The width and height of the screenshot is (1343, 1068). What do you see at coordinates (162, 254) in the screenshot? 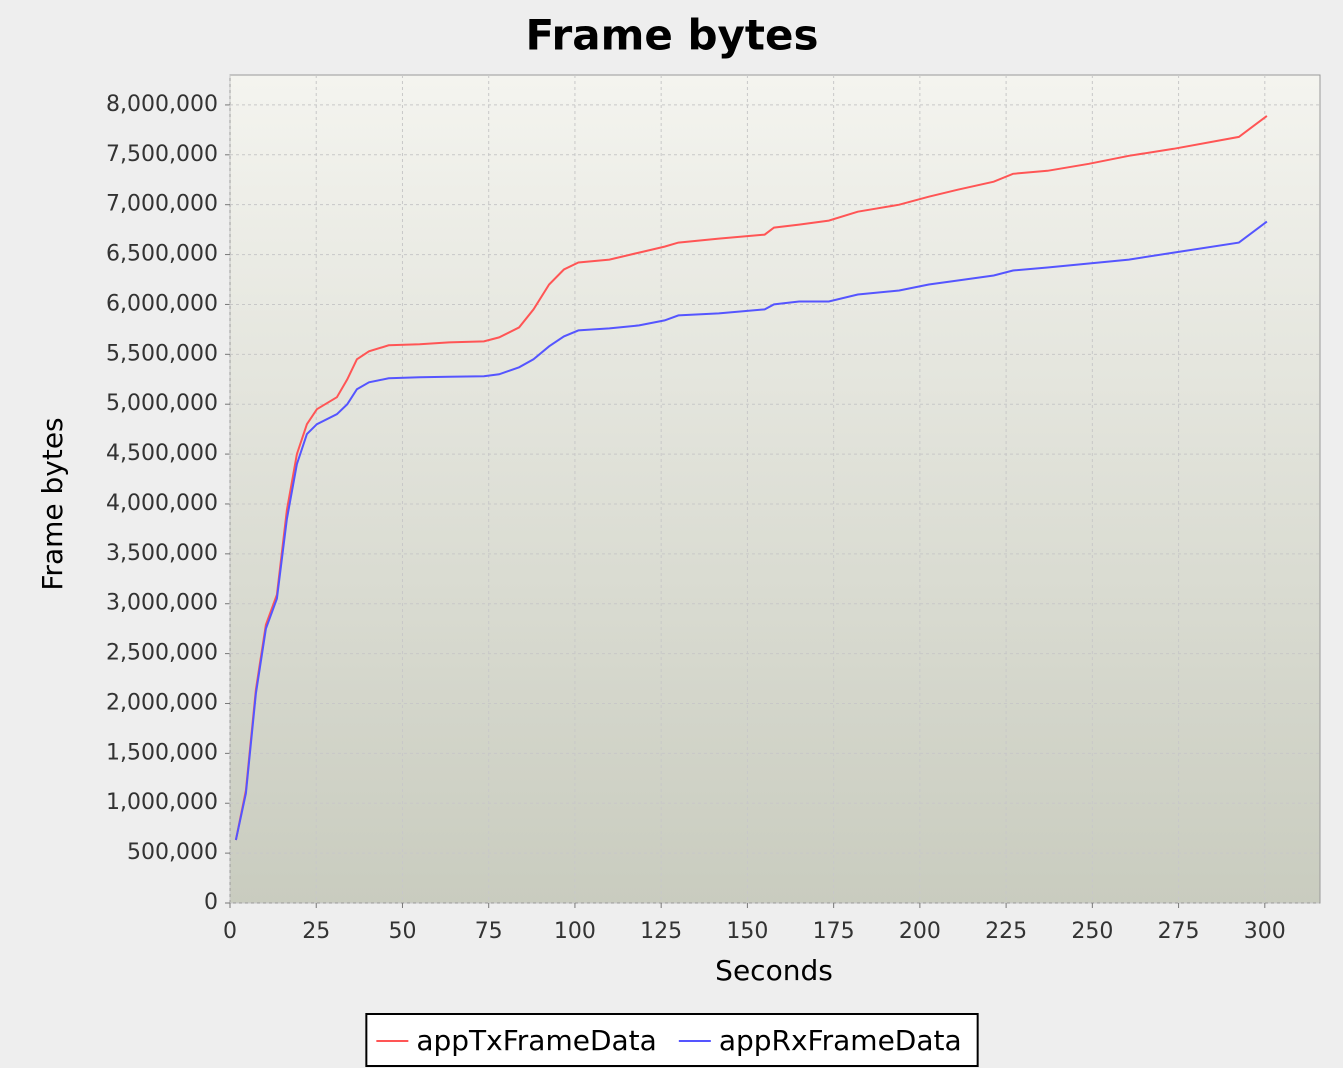
I see `y-tick-label: 6,500,000` at bounding box center [162, 254].